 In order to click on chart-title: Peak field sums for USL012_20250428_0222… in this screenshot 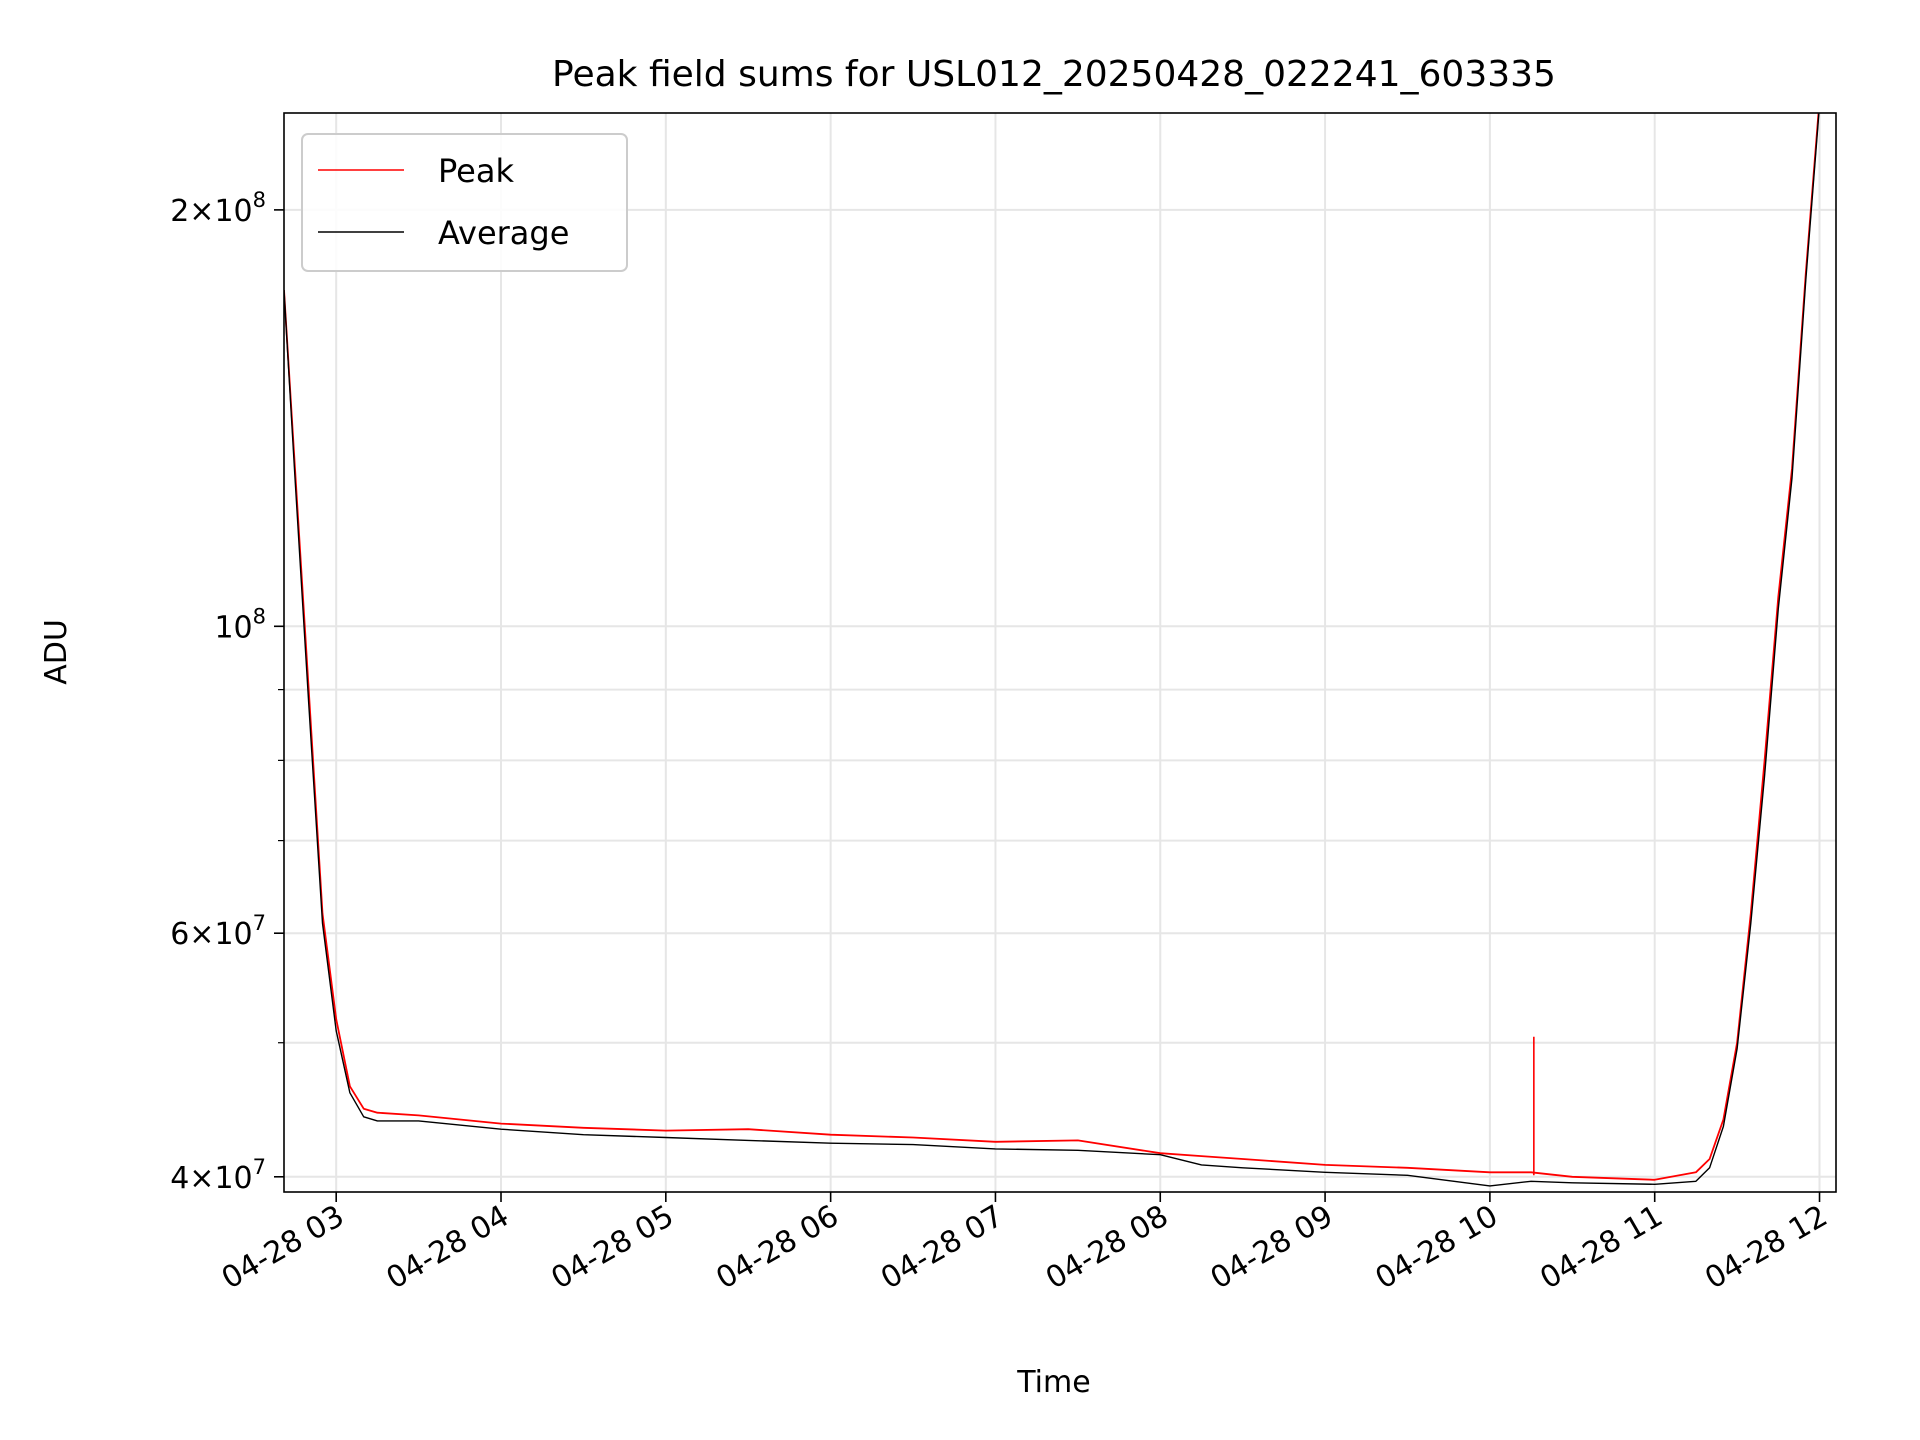, I will do `click(1054, 74)`.